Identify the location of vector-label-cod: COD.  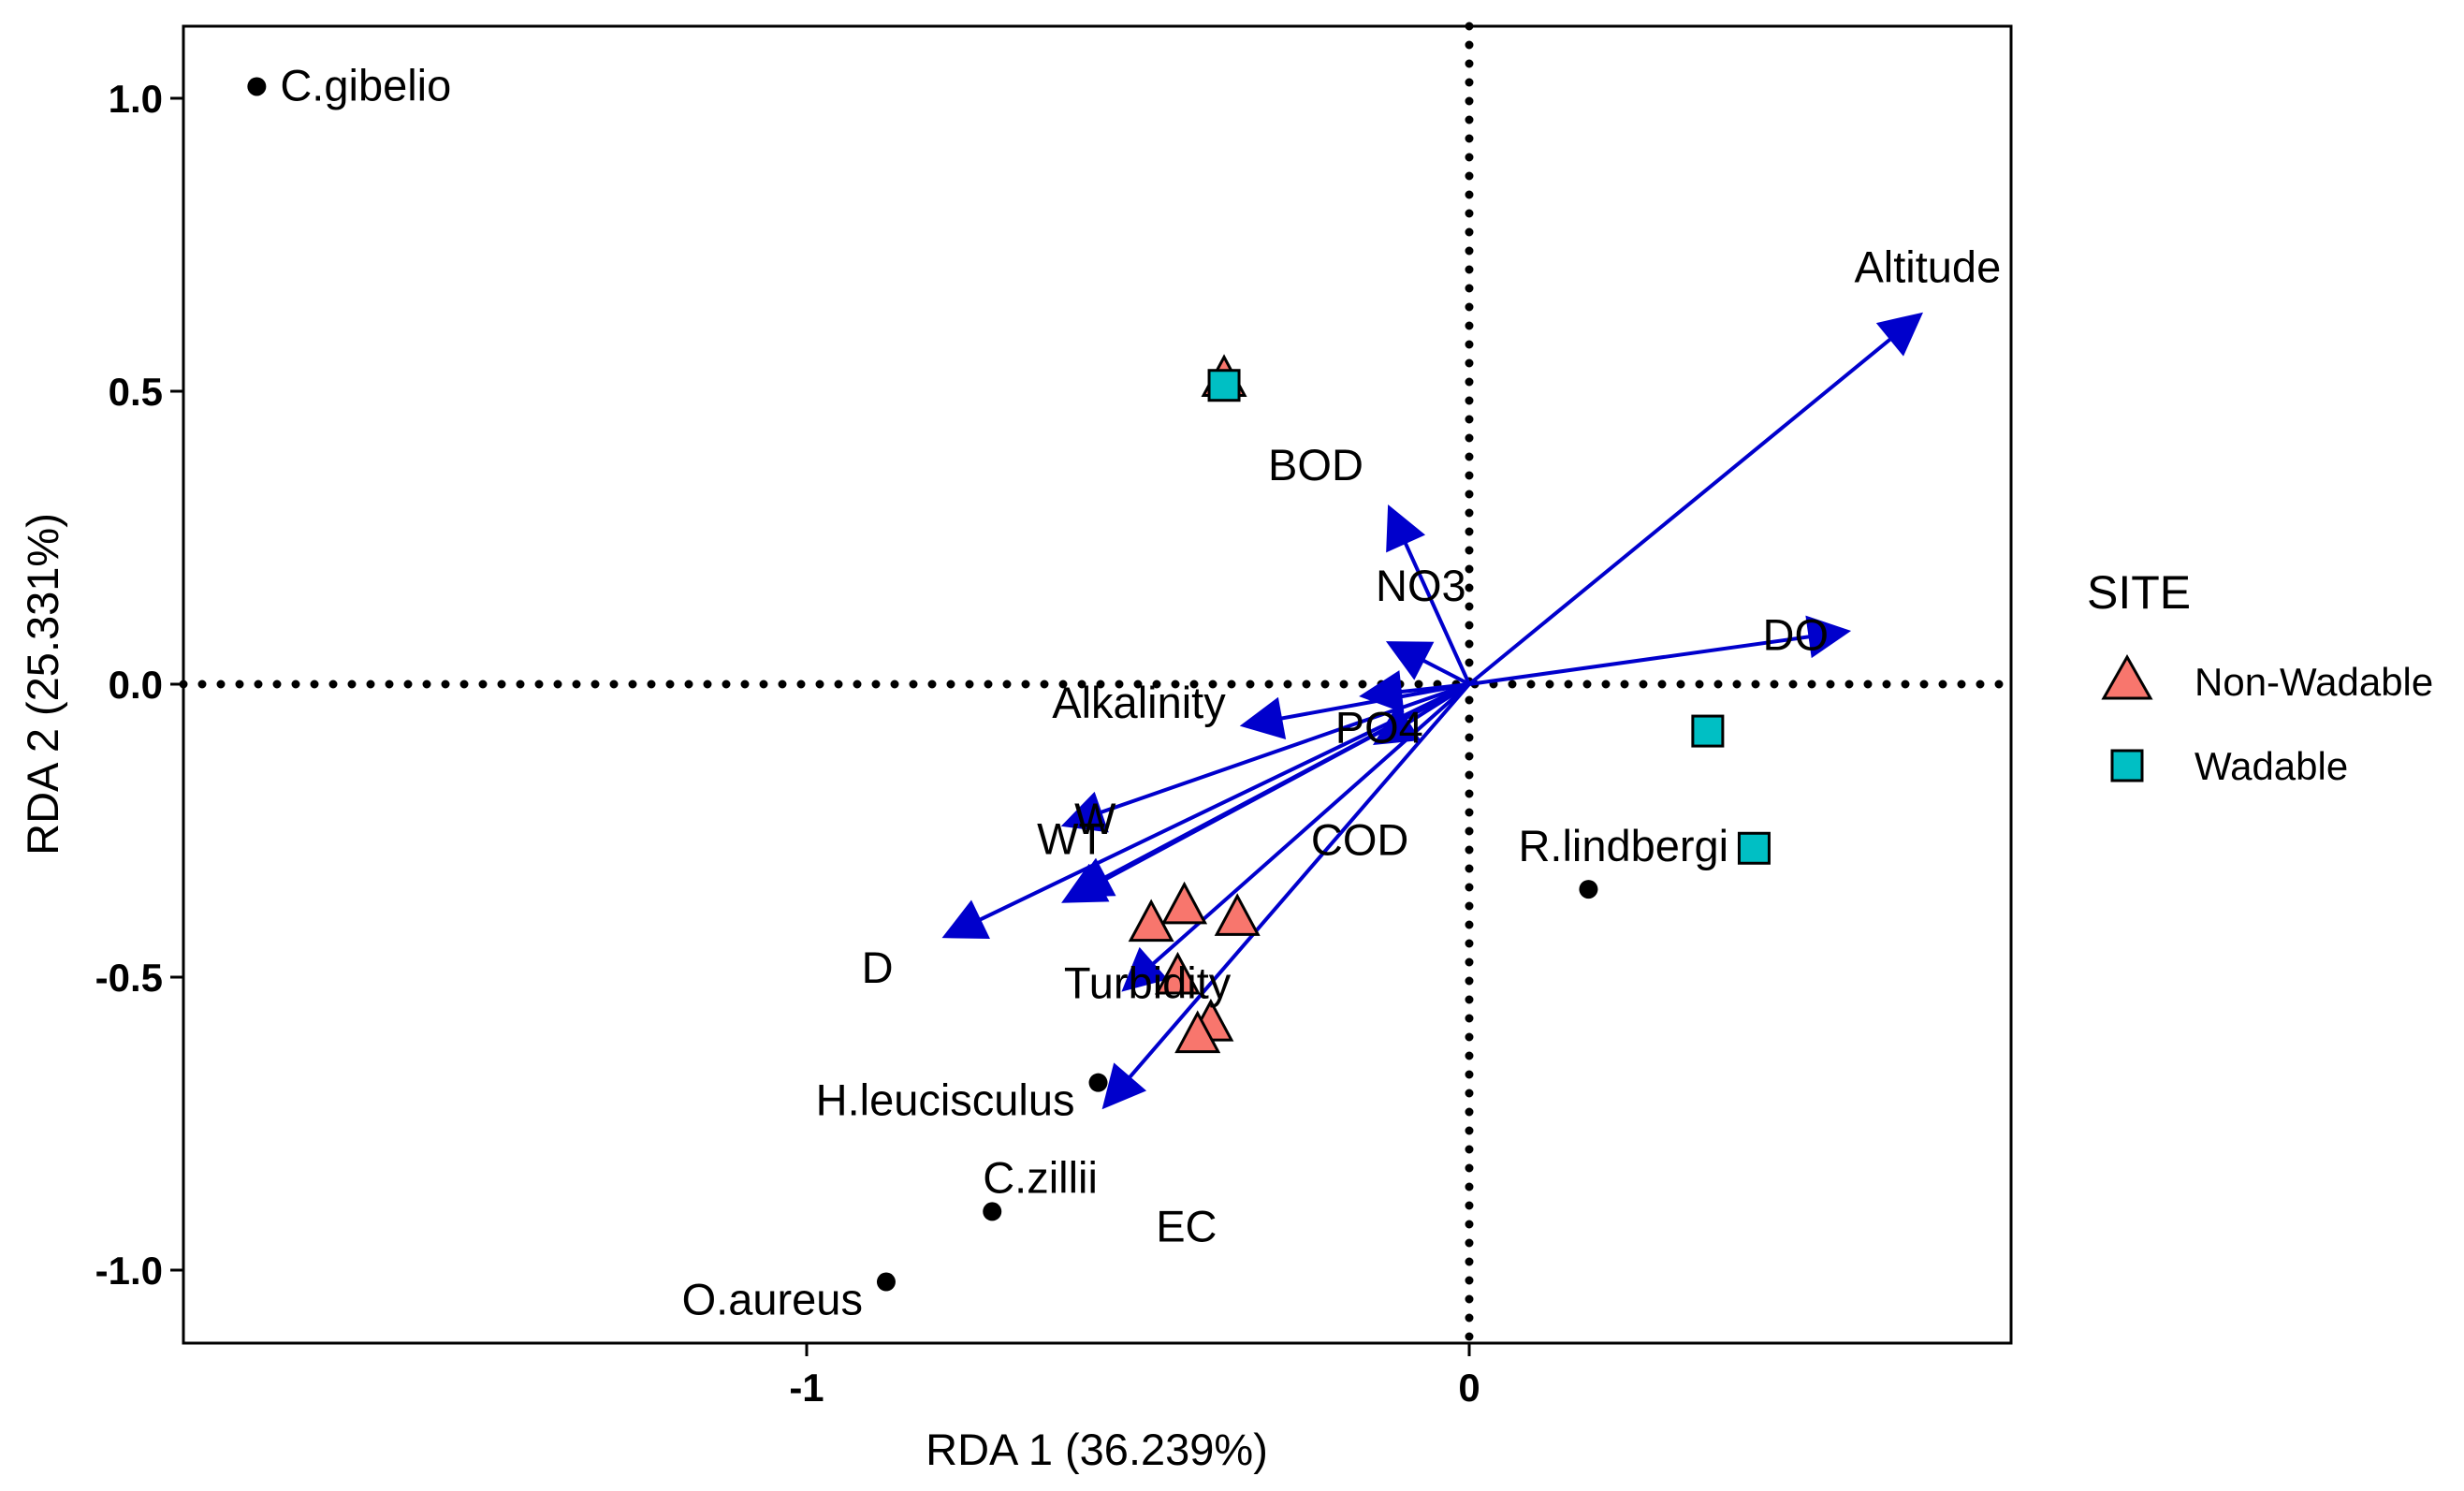
(1360, 840).